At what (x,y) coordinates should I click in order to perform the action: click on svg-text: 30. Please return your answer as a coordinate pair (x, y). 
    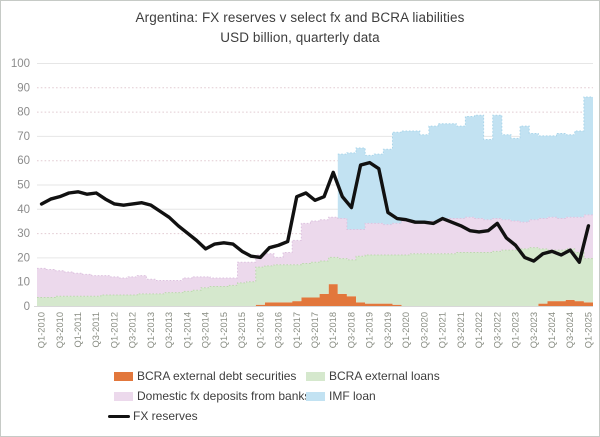
    Looking at the image, I should click on (23, 234).